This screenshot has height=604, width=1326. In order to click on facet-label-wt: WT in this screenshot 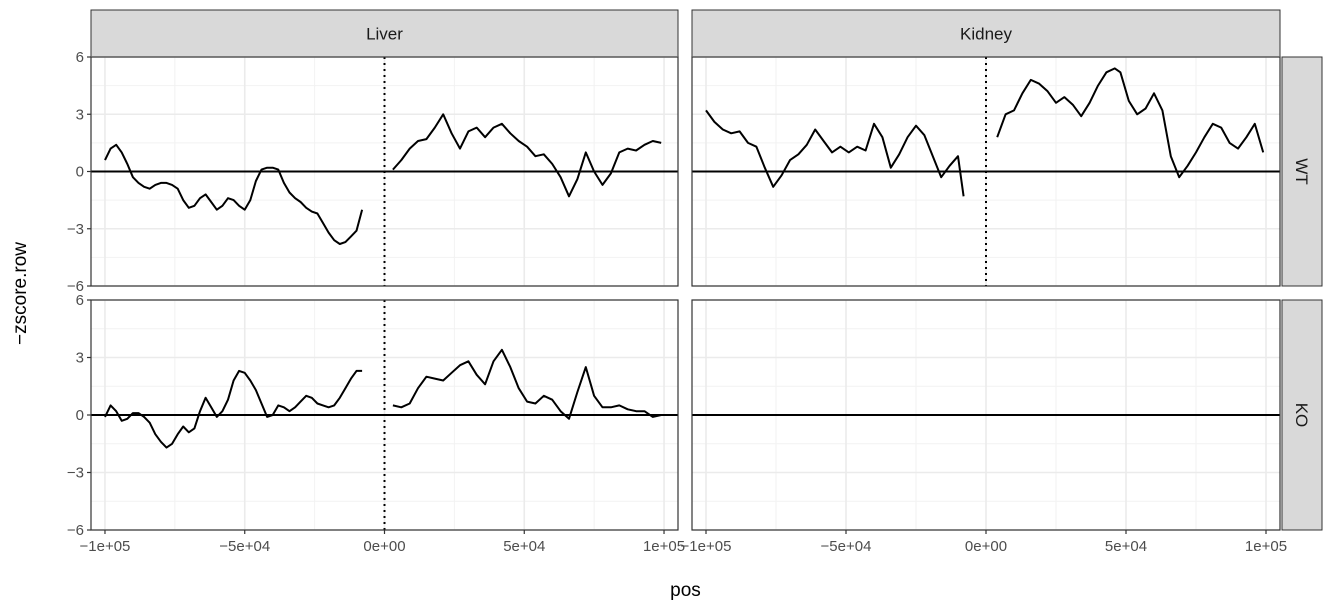, I will do `click(1301, 171)`.